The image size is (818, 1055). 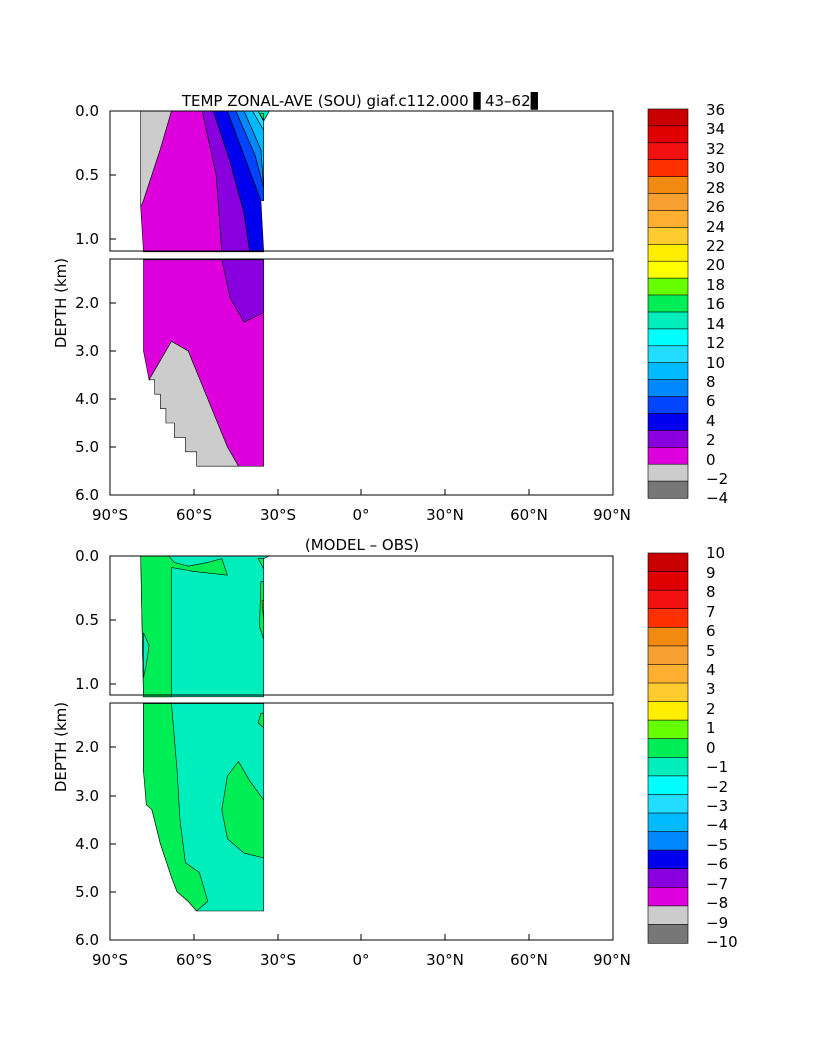 What do you see at coordinates (445, 515) in the screenshot?
I see `x-tick-label: 30°N` at bounding box center [445, 515].